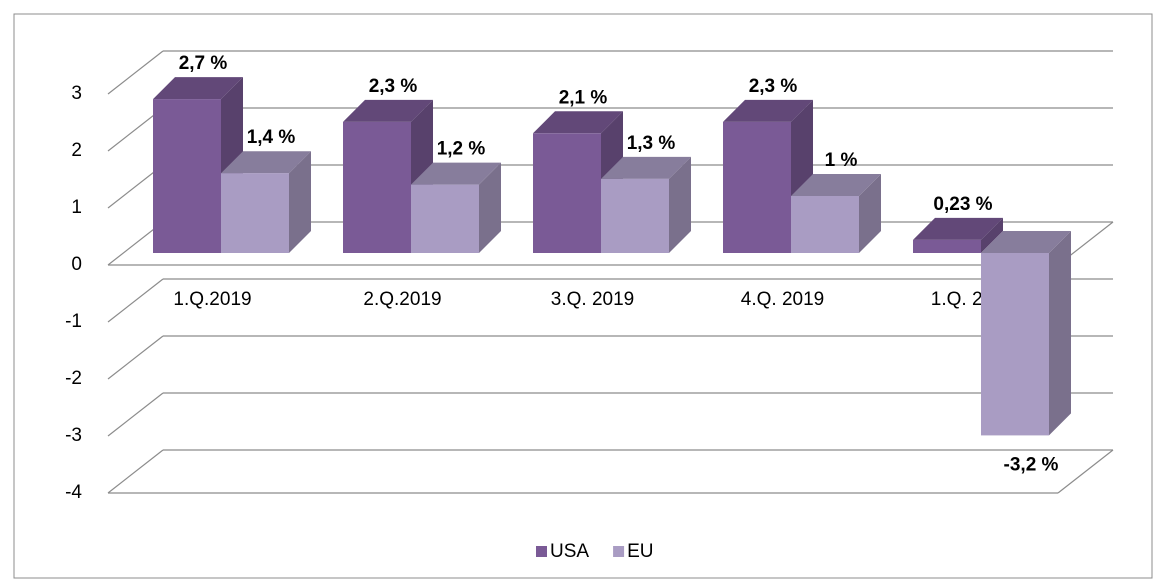 This screenshot has height=582, width=1168. What do you see at coordinates (212, 299) in the screenshot?
I see `x-tick-label: 1.Q.2019` at bounding box center [212, 299].